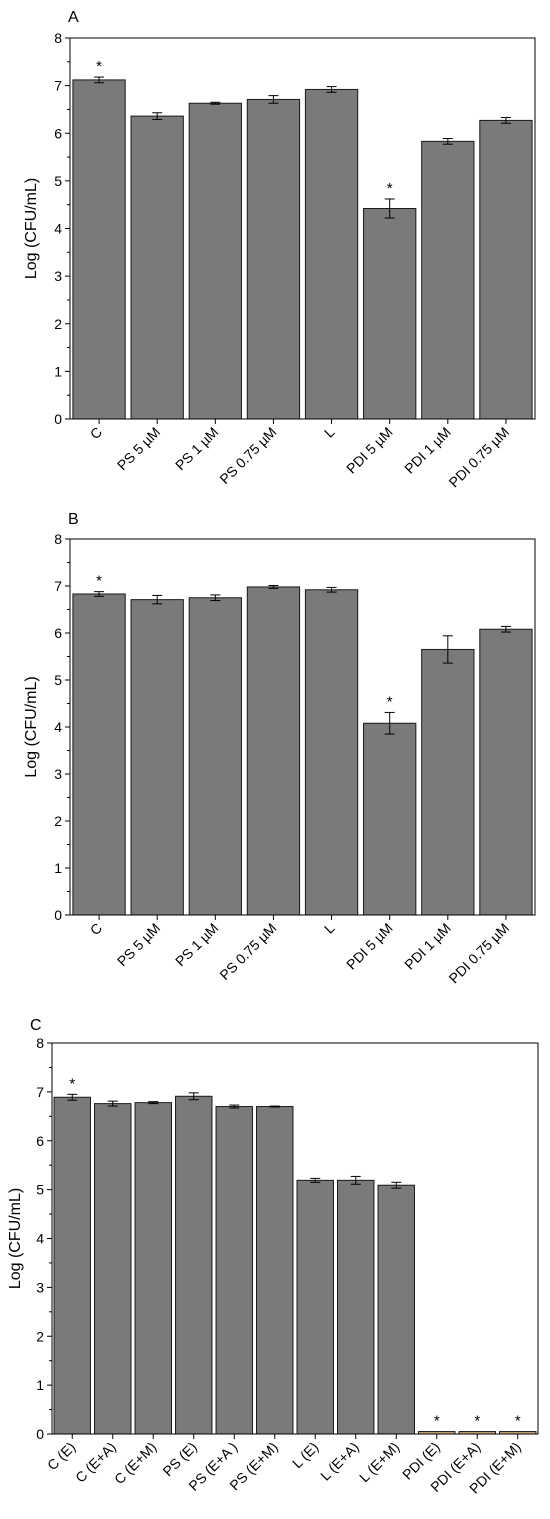 The image size is (550, 1519). Describe the element at coordinates (135, 1463) in the screenshot. I see `x-tick-label: C (E+M)` at that location.